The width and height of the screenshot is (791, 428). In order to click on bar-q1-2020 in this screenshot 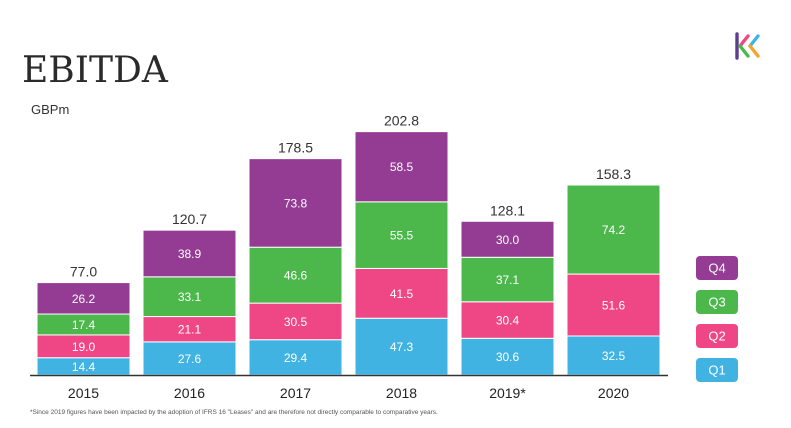, I will do `click(613, 355)`.